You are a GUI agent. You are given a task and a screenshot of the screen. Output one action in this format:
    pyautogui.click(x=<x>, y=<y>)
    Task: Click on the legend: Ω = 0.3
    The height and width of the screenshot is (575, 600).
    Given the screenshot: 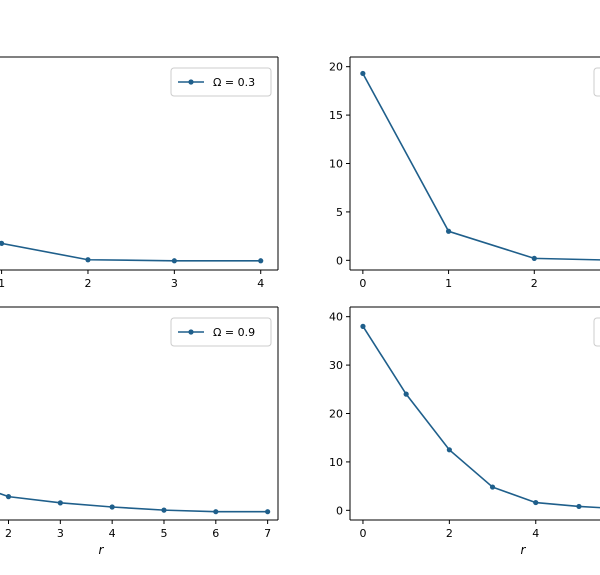 What is the action you would take?
    pyautogui.click(x=221, y=82)
    